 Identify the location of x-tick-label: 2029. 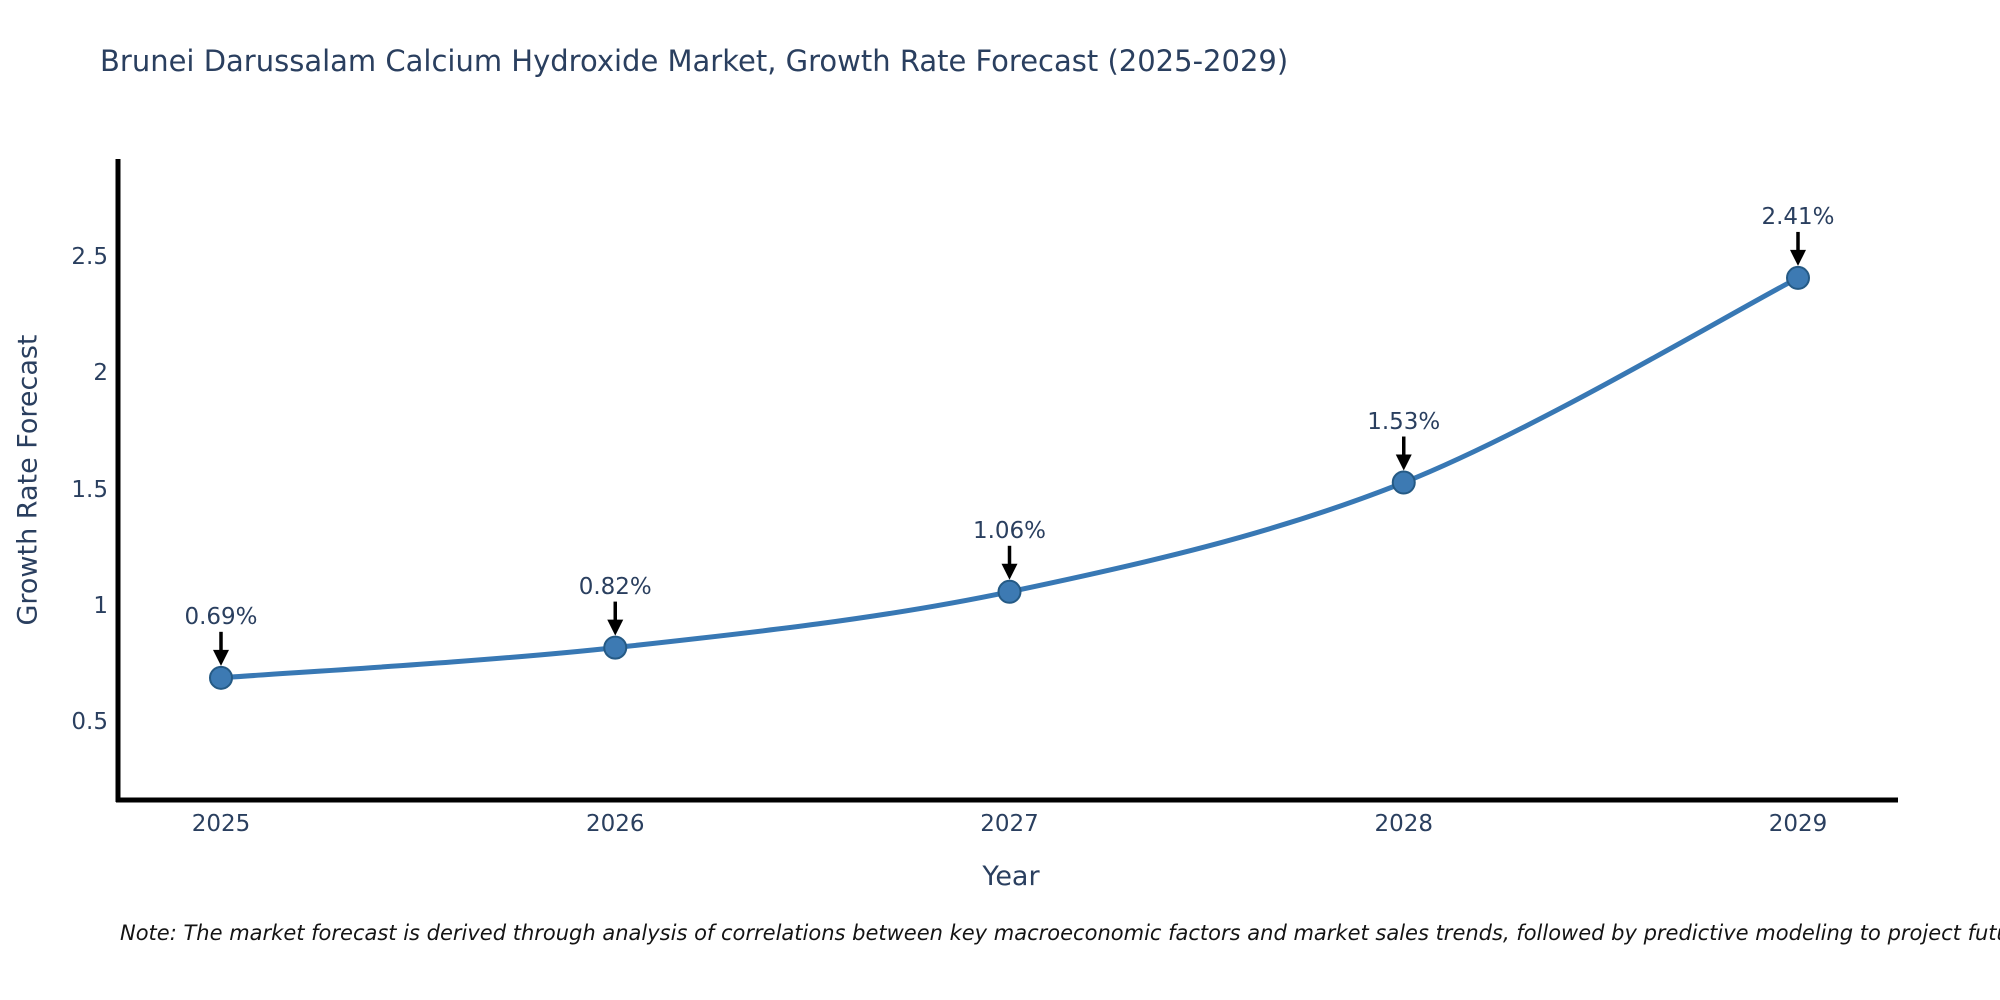
(1798, 824).